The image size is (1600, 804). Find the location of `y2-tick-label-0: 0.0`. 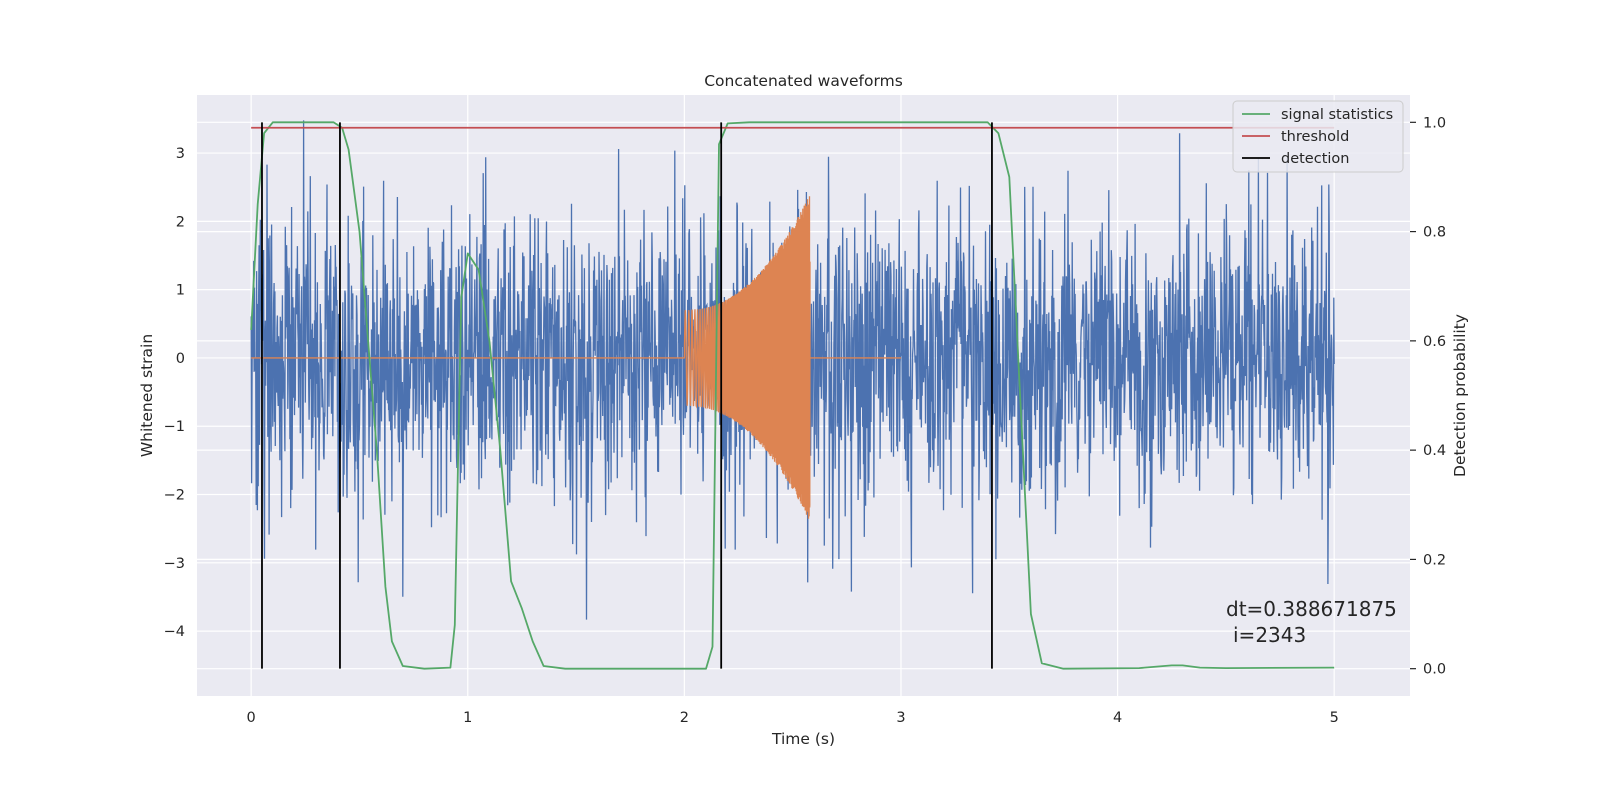

y2-tick-label-0: 0.0 is located at coordinates (1434, 670).